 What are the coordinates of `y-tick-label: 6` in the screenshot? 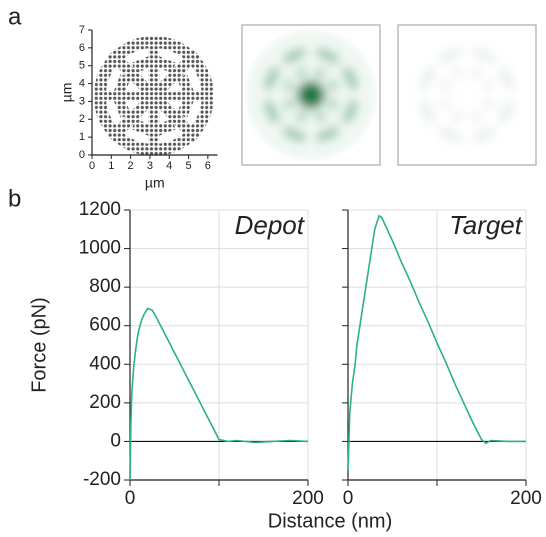 It's located at (82, 48).